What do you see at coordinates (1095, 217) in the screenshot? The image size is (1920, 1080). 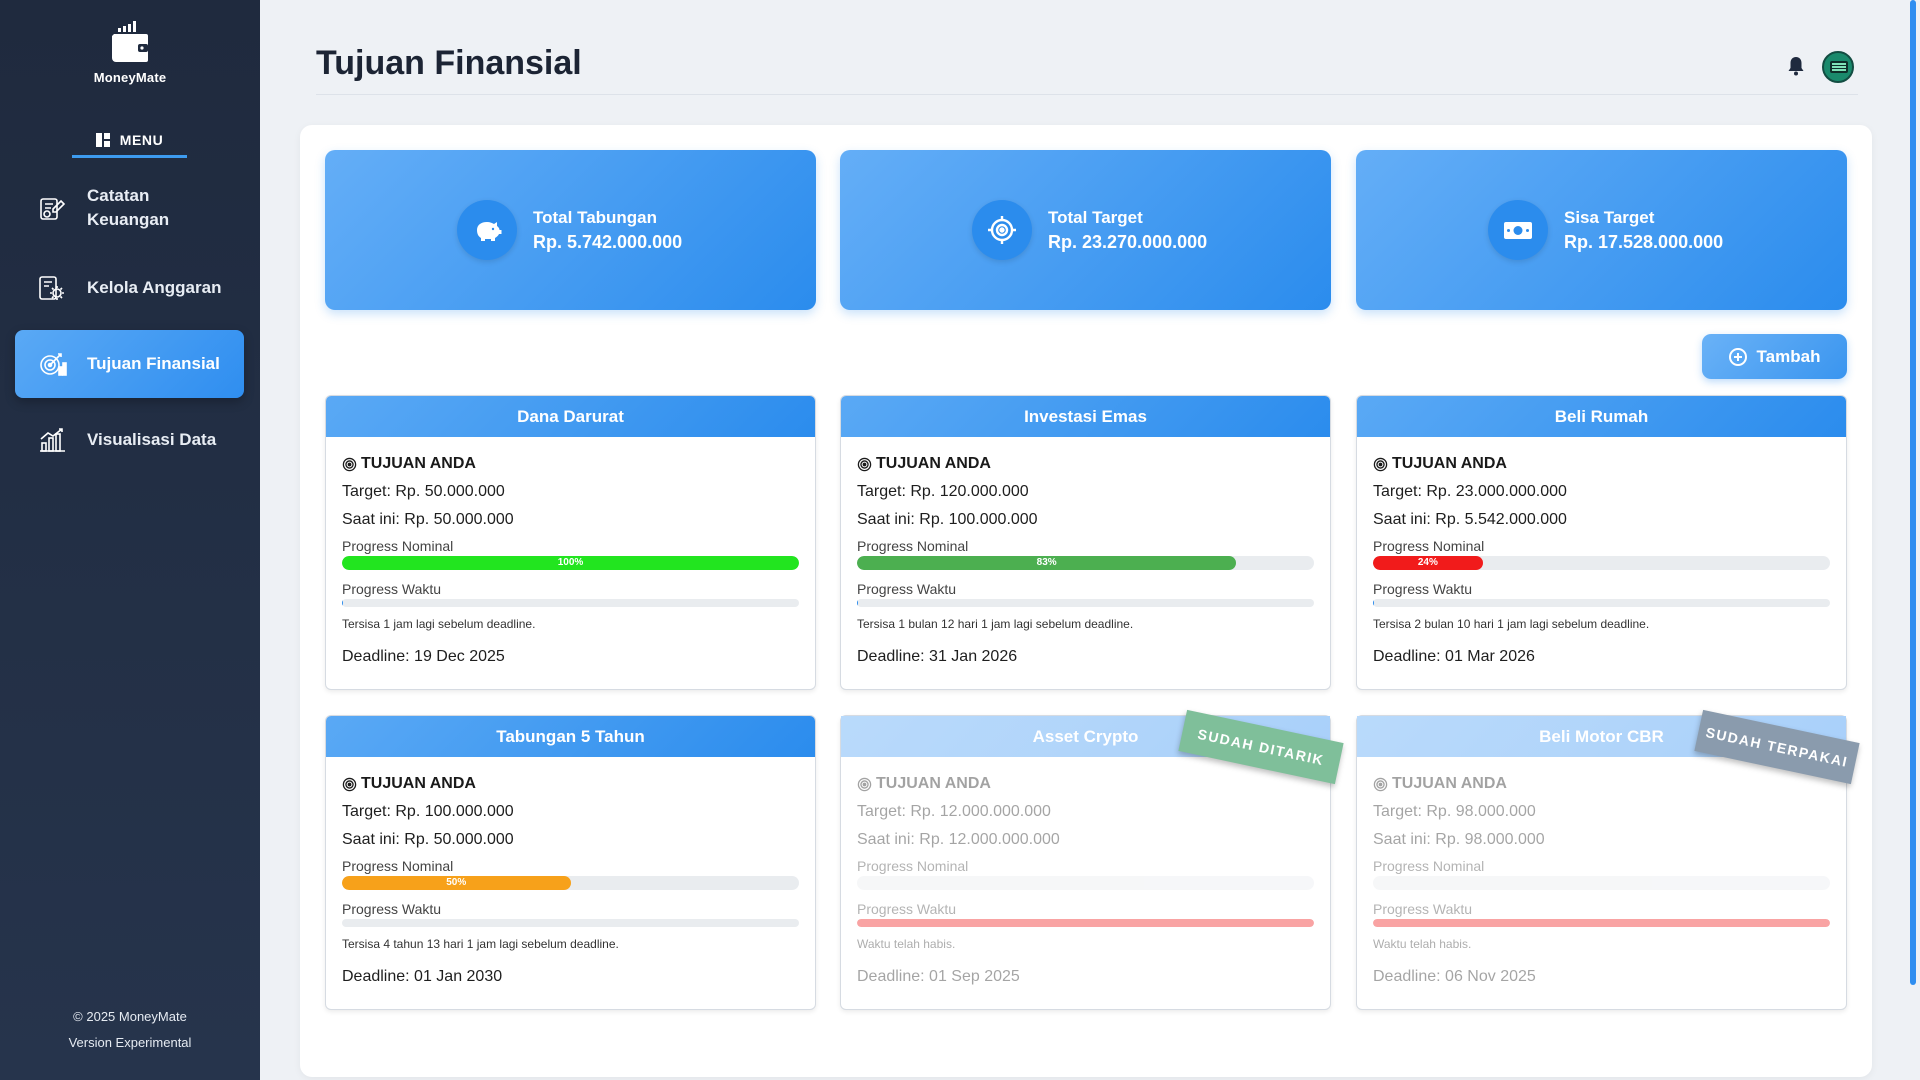 I see `summary-label: Total Target` at bounding box center [1095, 217].